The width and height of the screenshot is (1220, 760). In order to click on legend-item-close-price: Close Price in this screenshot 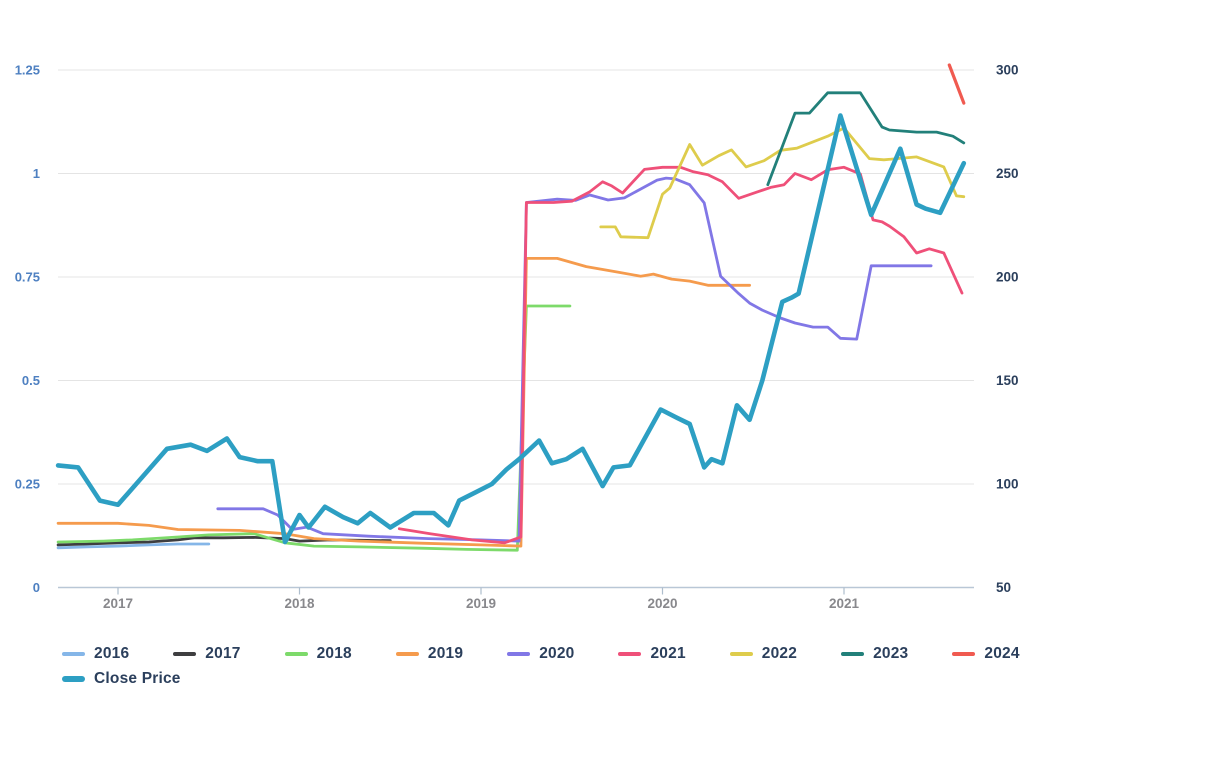, I will do `click(121, 679)`.